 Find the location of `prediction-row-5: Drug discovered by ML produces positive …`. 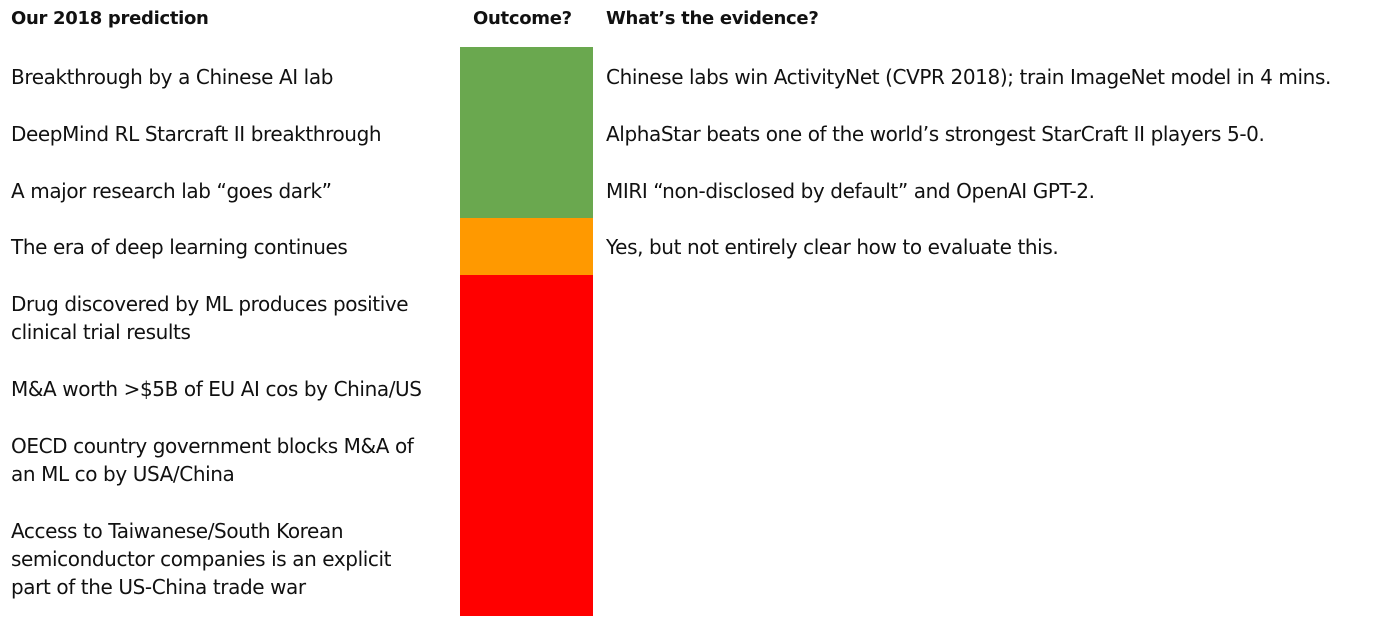

prediction-row-5: Drug discovered by ML produces positive … is located at coordinates (210, 318).